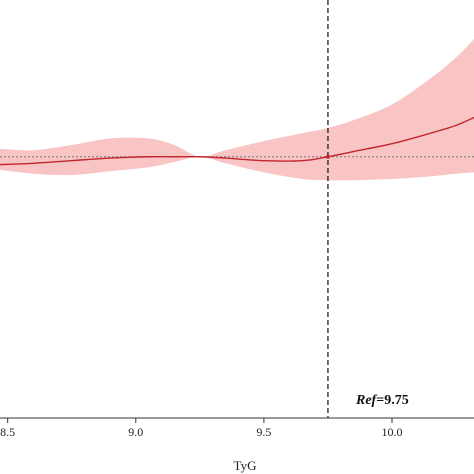 This screenshot has height=474, width=474. I want to click on estimate-line, so click(237, 141).